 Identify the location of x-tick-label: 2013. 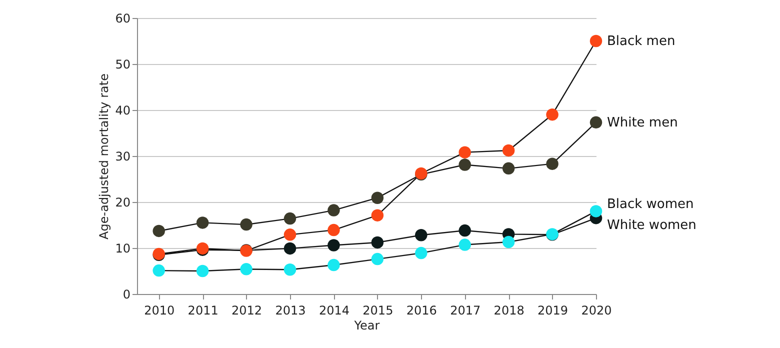
(290, 311).